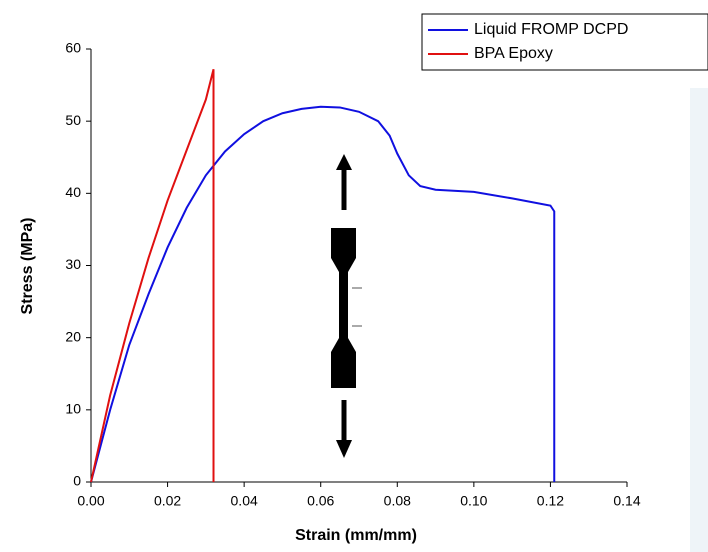  Describe the element at coordinates (27, 266) in the screenshot. I see `y-axis-label: Stress (MPa)` at that location.